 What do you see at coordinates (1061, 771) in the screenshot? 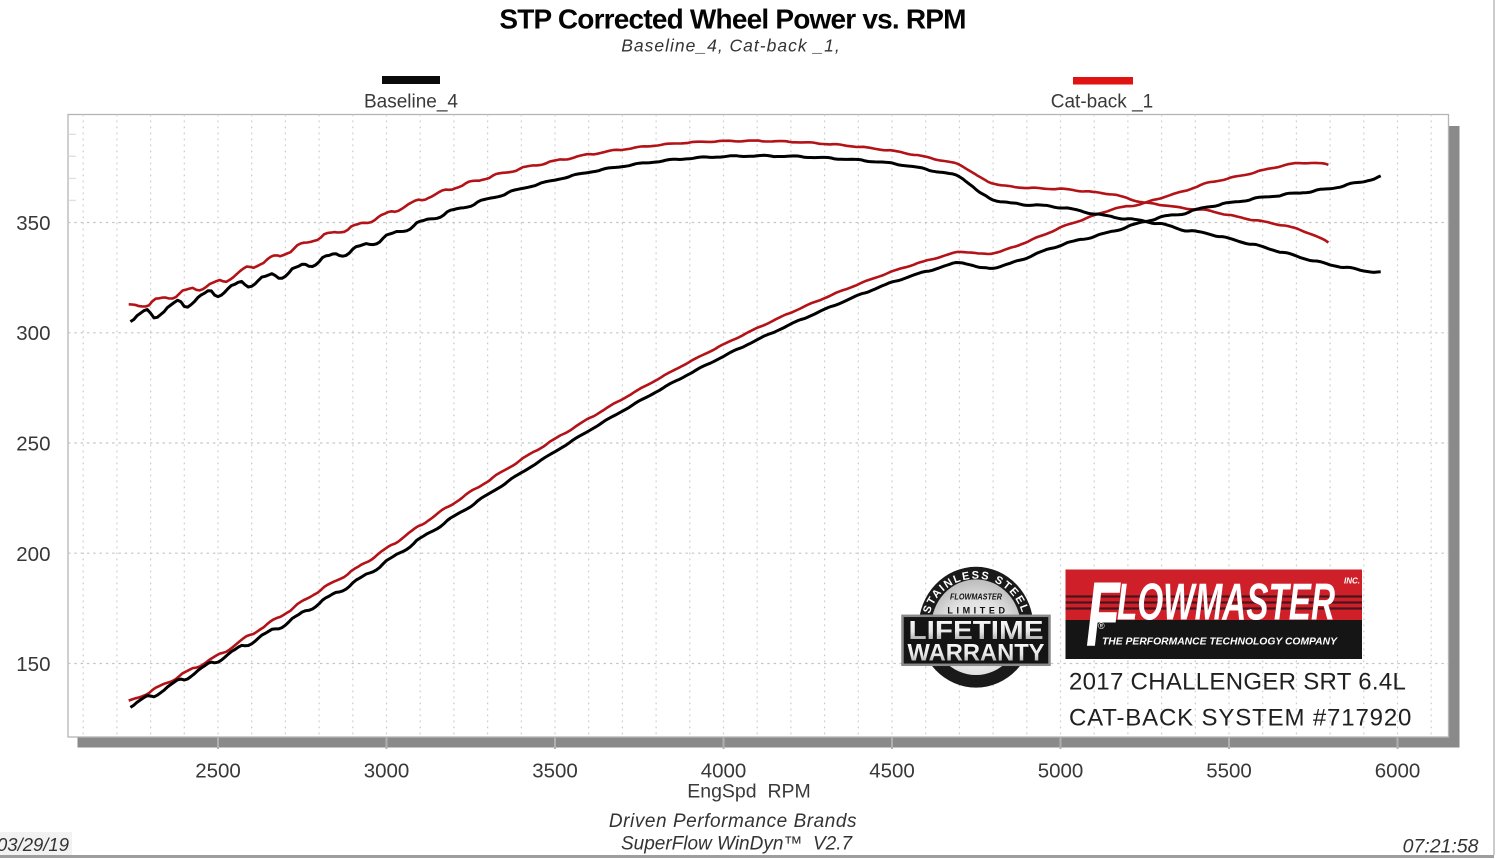
I see `svg-text: 5000` at bounding box center [1061, 771].